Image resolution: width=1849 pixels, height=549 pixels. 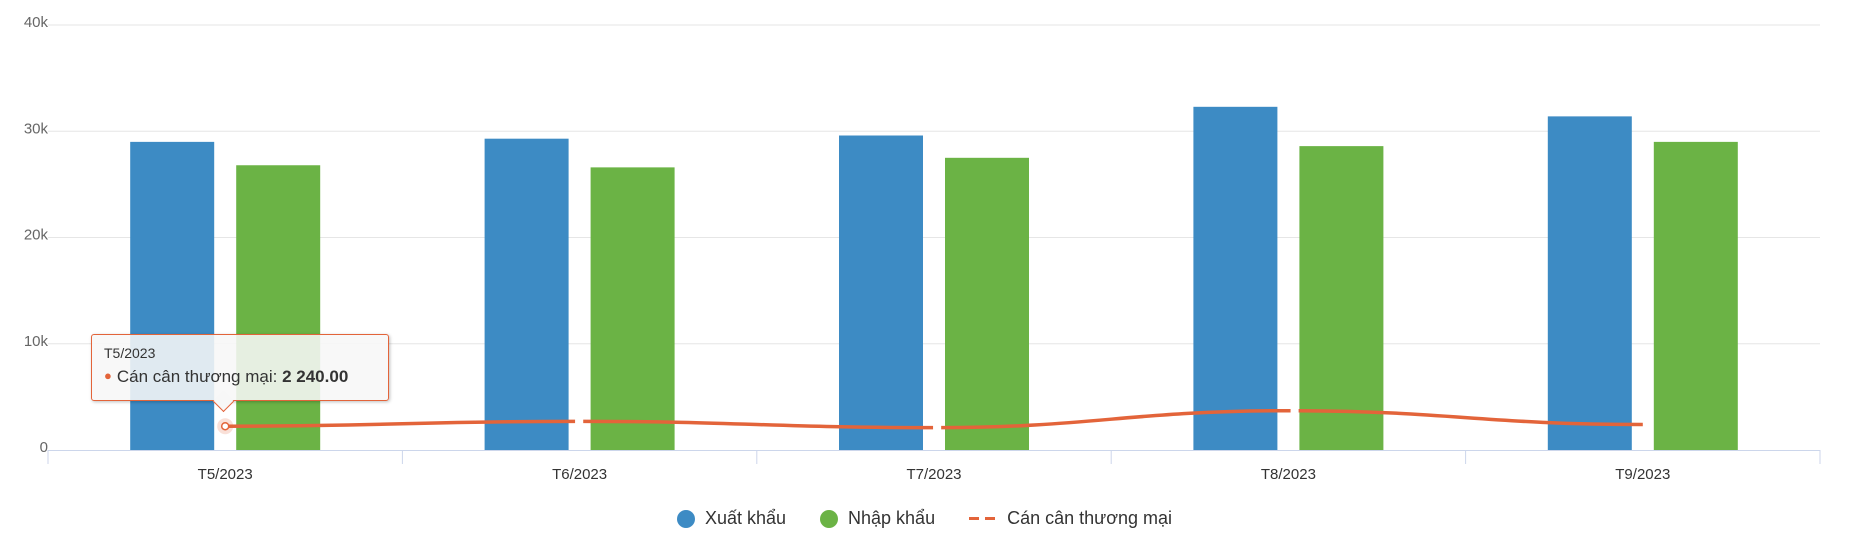 I want to click on legend-item-import: Nhập khẩu, so click(x=877, y=518).